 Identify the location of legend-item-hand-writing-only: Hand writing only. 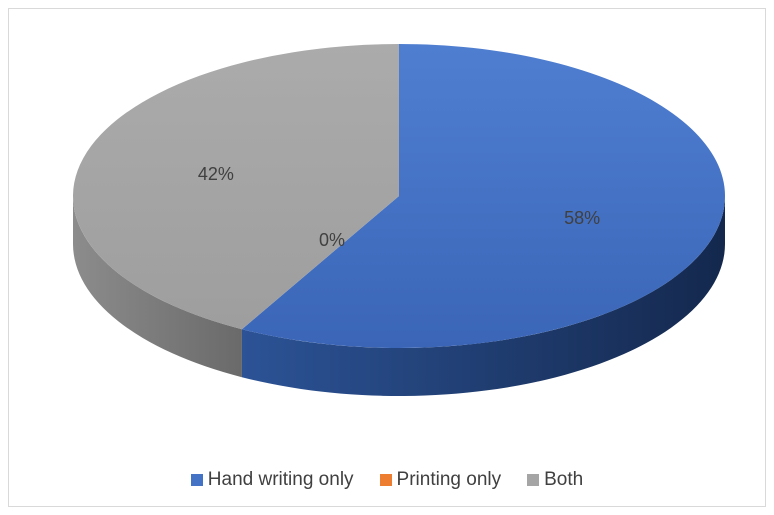
(272, 480).